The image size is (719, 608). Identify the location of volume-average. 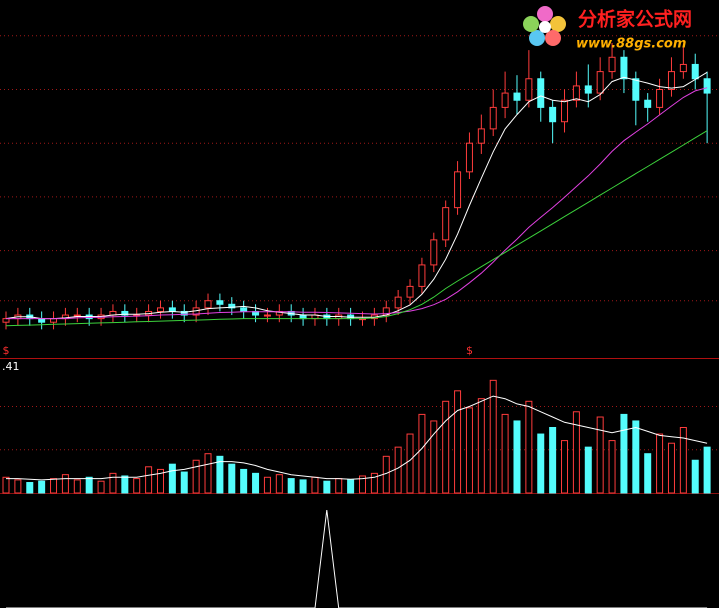
(357, 438).